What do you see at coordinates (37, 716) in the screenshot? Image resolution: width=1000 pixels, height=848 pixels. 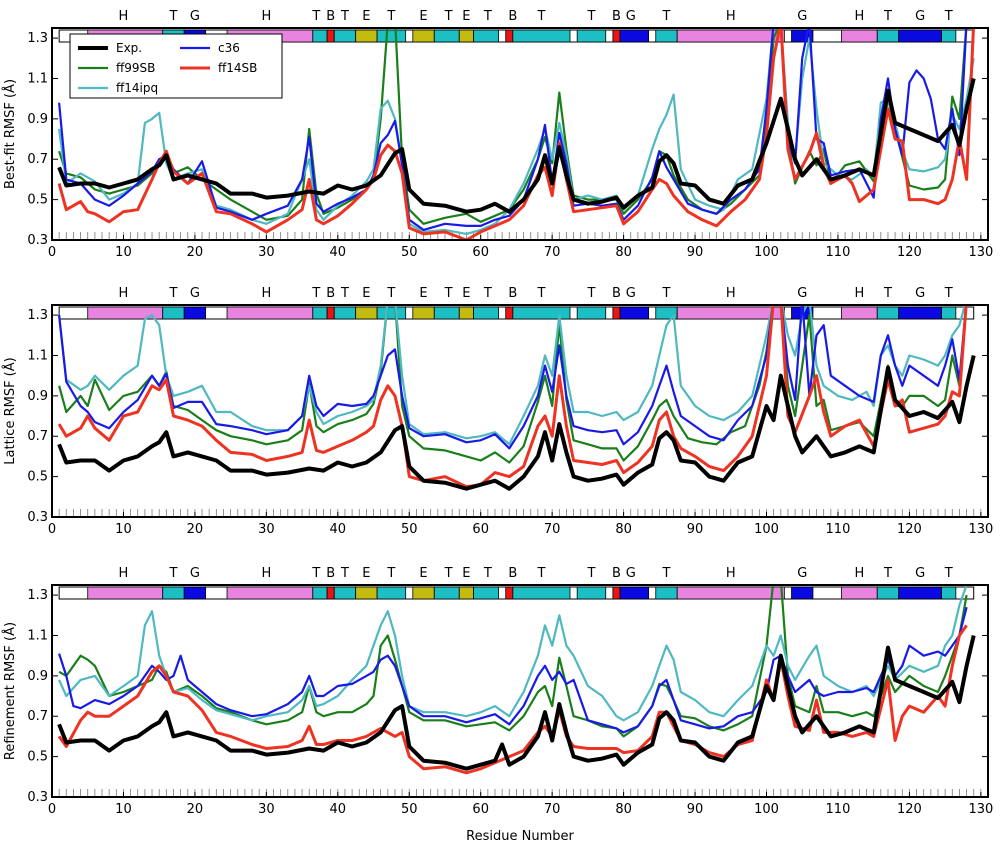 I see `y-tick-label: 0.7` at bounding box center [37, 716].